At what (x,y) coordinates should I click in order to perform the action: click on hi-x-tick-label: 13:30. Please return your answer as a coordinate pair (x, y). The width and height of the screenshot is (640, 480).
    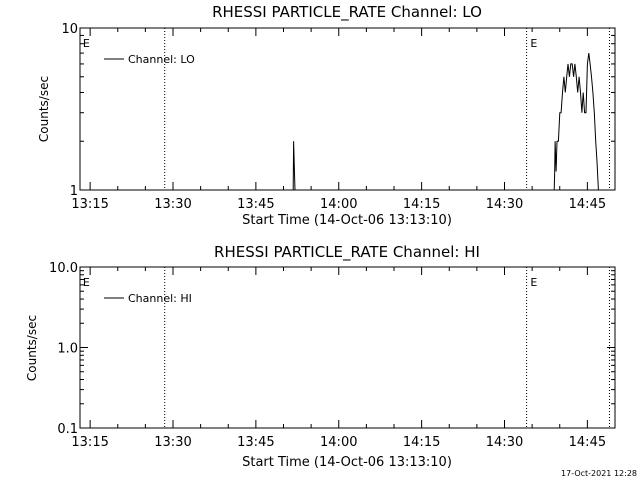
    Looking at the image, I should click on (172, 442).